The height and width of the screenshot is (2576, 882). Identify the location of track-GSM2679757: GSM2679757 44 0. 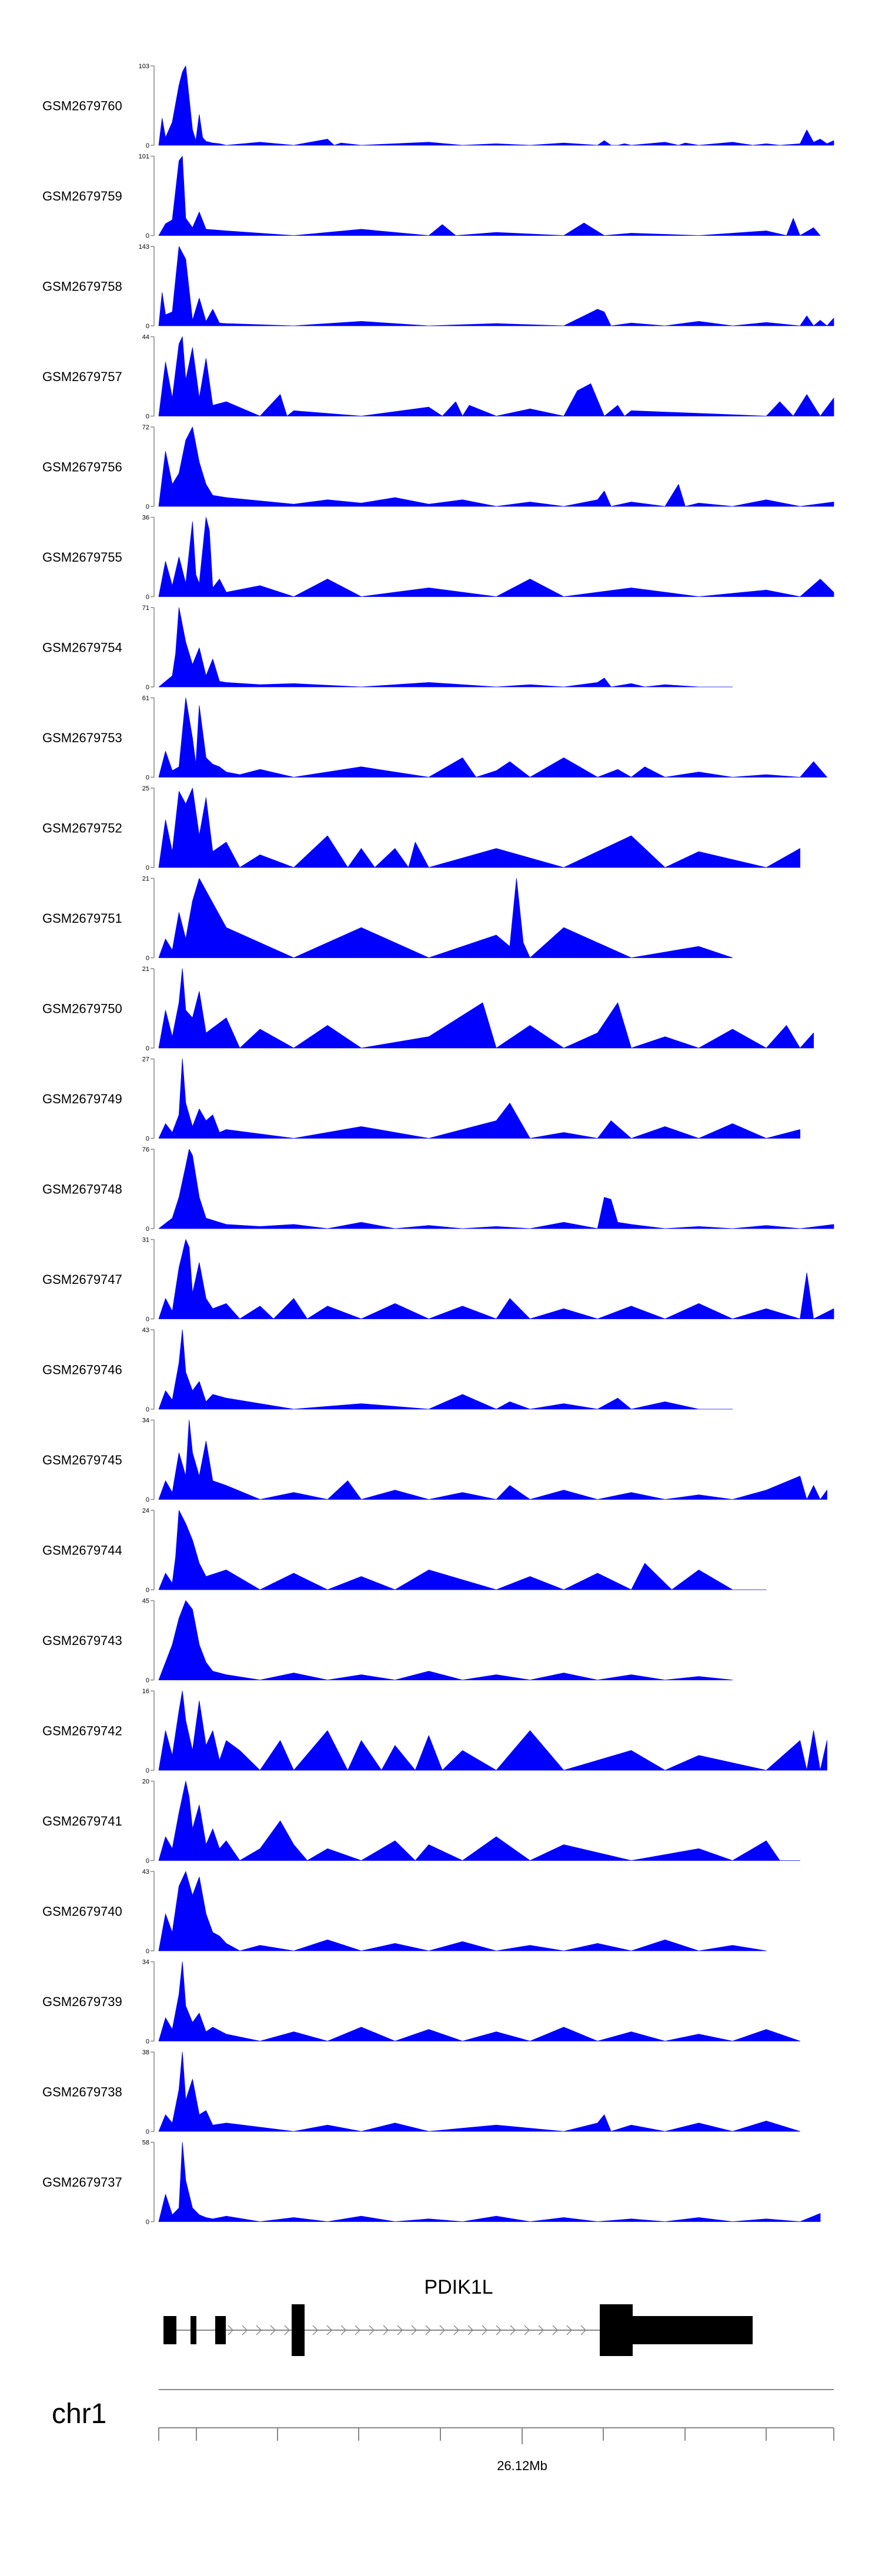
(438, 377).